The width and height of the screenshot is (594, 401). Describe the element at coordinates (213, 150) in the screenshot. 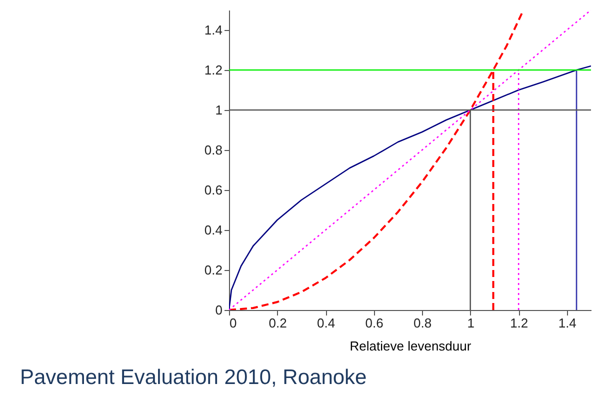

I see `y-tick-label: 0.8` at that location.